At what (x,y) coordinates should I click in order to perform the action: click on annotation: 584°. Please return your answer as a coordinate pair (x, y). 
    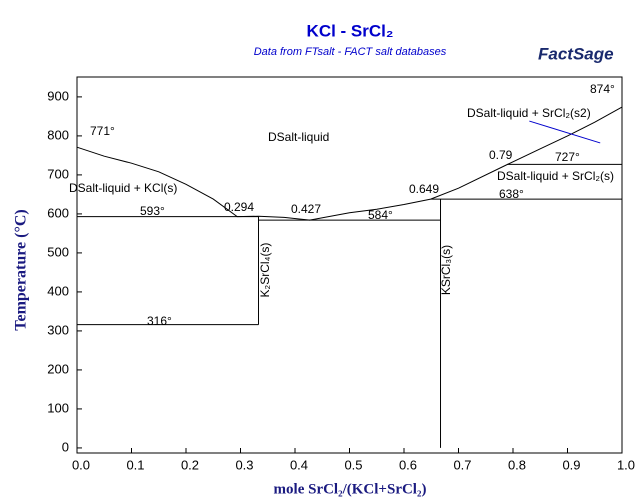
    Looking at the image, I should click on (380, 215).